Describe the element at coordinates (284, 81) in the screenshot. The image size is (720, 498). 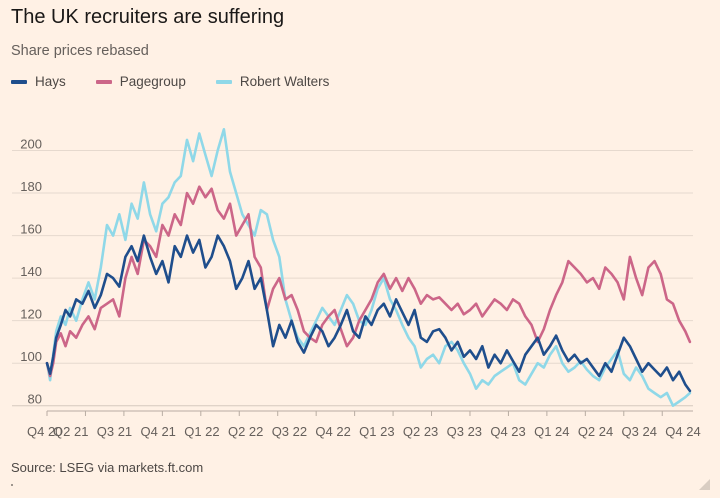
I see `legend-label-robert-walters: Robert Walters` at that location.